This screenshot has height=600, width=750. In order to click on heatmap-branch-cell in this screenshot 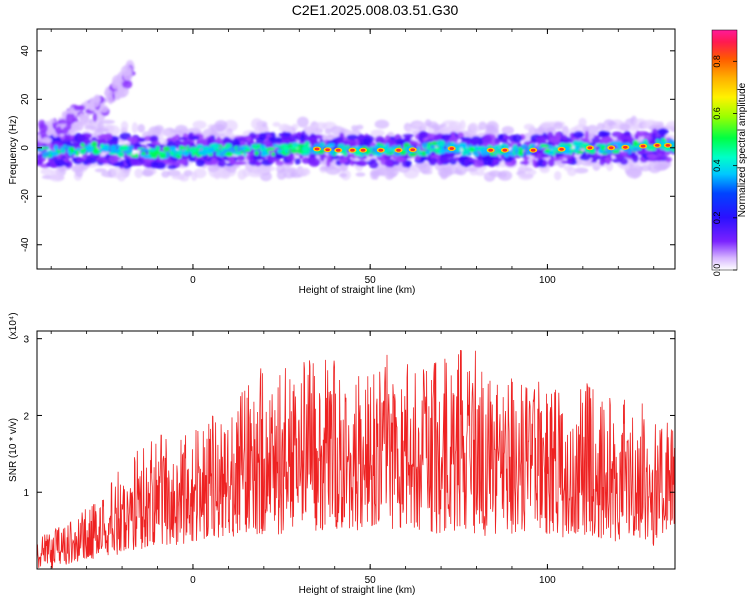, I will do `click(82, 116)`.